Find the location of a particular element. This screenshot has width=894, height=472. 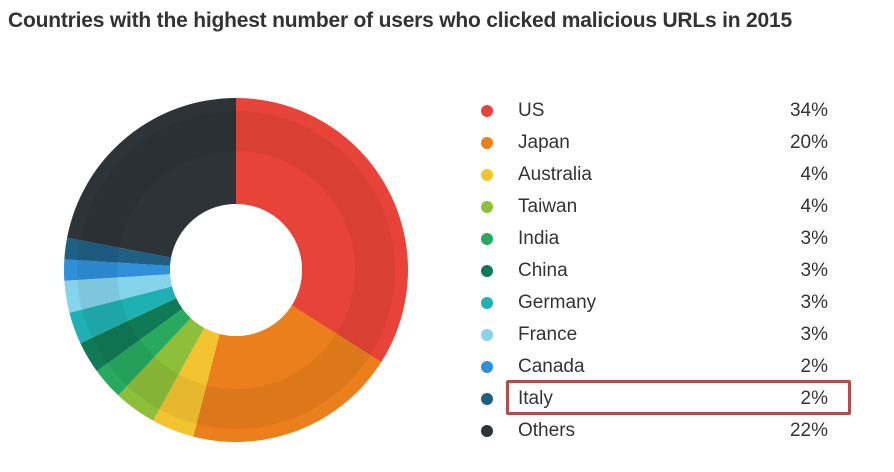

legend-label: US is located at coordinates (531, 110).